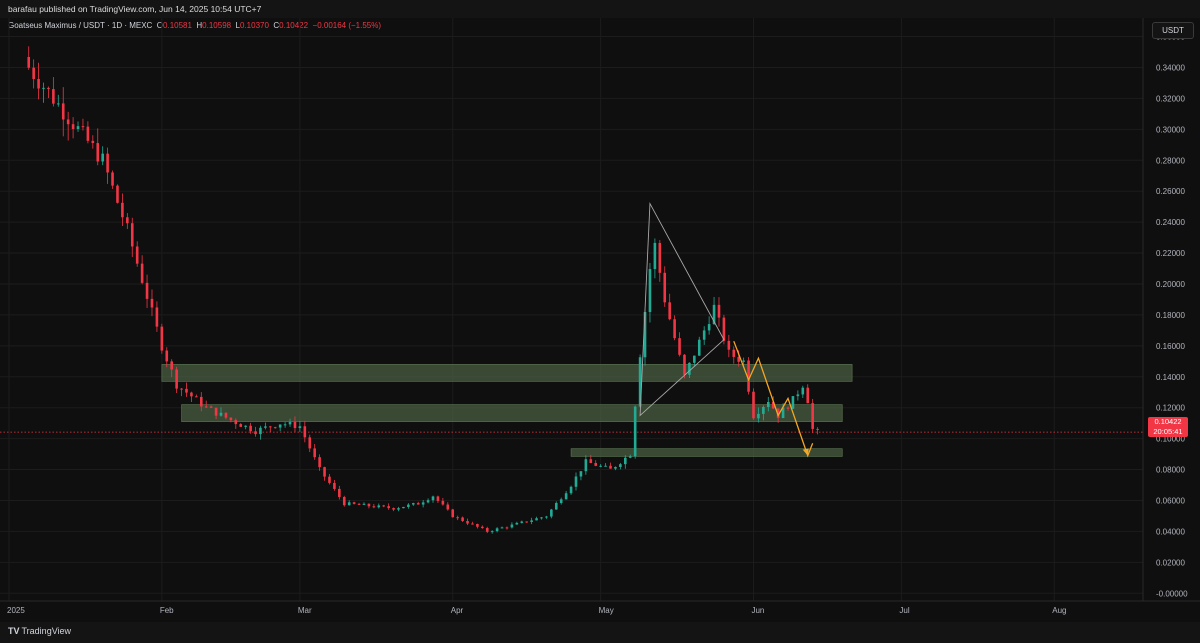 Image resolution: width=1200 pixels, height=643 pixels. What do you see at coordinates (199, 25) in the screenshot?
I see `ohlc-h-label: H` at bounding box center [199, 25].